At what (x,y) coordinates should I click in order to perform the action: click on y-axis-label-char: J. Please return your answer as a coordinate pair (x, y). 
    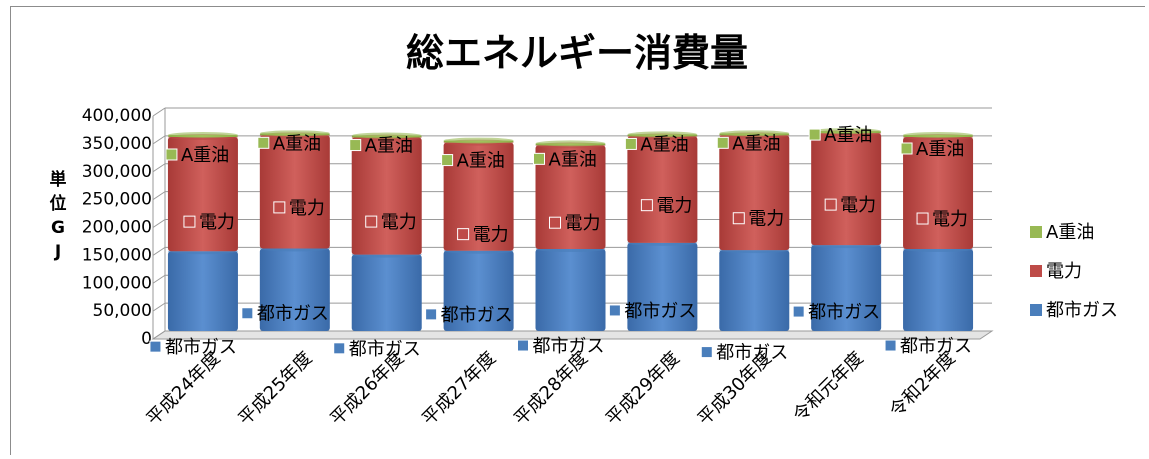
    Looking at the image, I should click on (57, 252).